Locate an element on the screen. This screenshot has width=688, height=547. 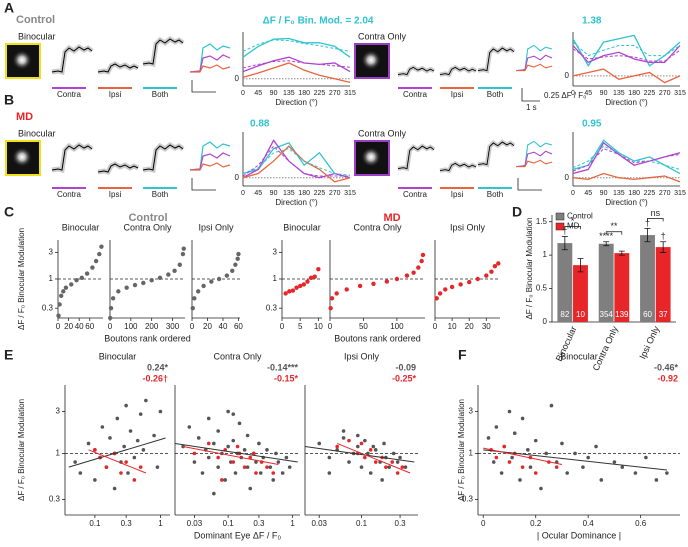
x-tick-label: 10 is located at coordinates (452, 326).